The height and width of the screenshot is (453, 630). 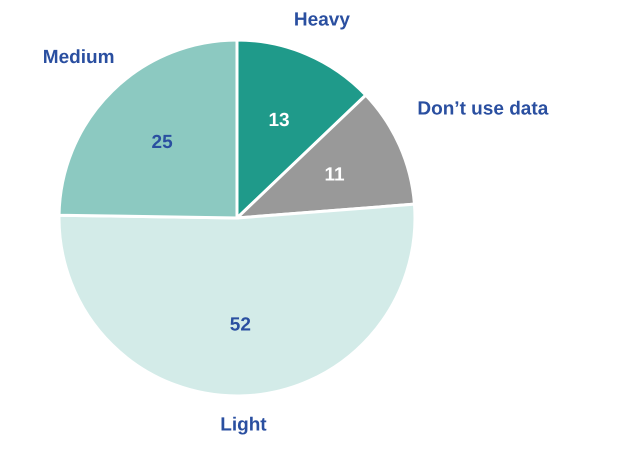 What do you see at coordinates (279, 120) in the screenshot?
I see `data-label: 13` at bounding box center [279, 120].